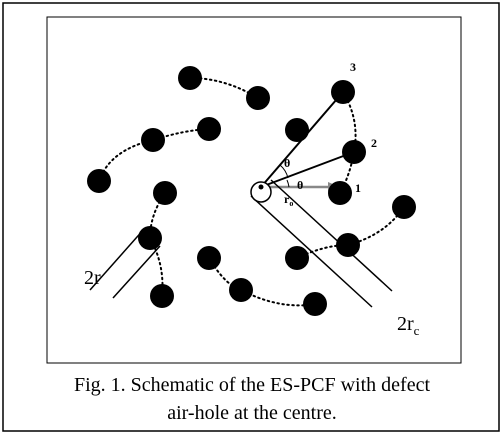 The height and width of the screenshot is (435, 503). I want to click on label-1: 1, so click(358, 188).